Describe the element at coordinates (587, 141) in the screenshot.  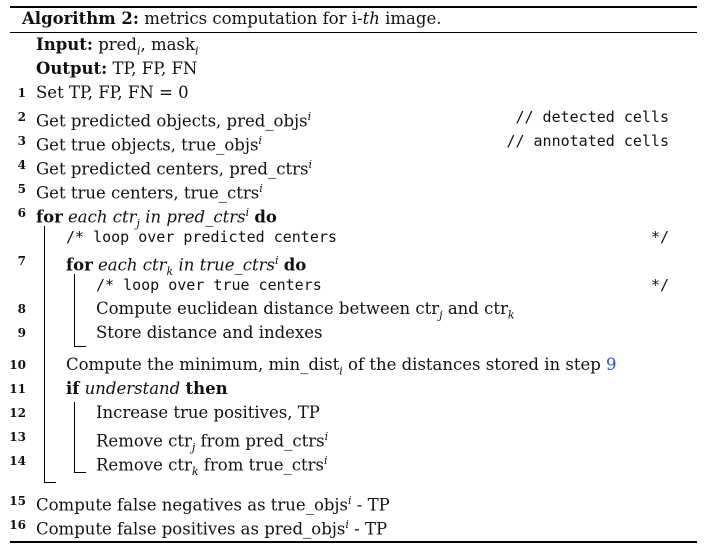
I see `comment-annotated-cells: // annotated cells` at that location.